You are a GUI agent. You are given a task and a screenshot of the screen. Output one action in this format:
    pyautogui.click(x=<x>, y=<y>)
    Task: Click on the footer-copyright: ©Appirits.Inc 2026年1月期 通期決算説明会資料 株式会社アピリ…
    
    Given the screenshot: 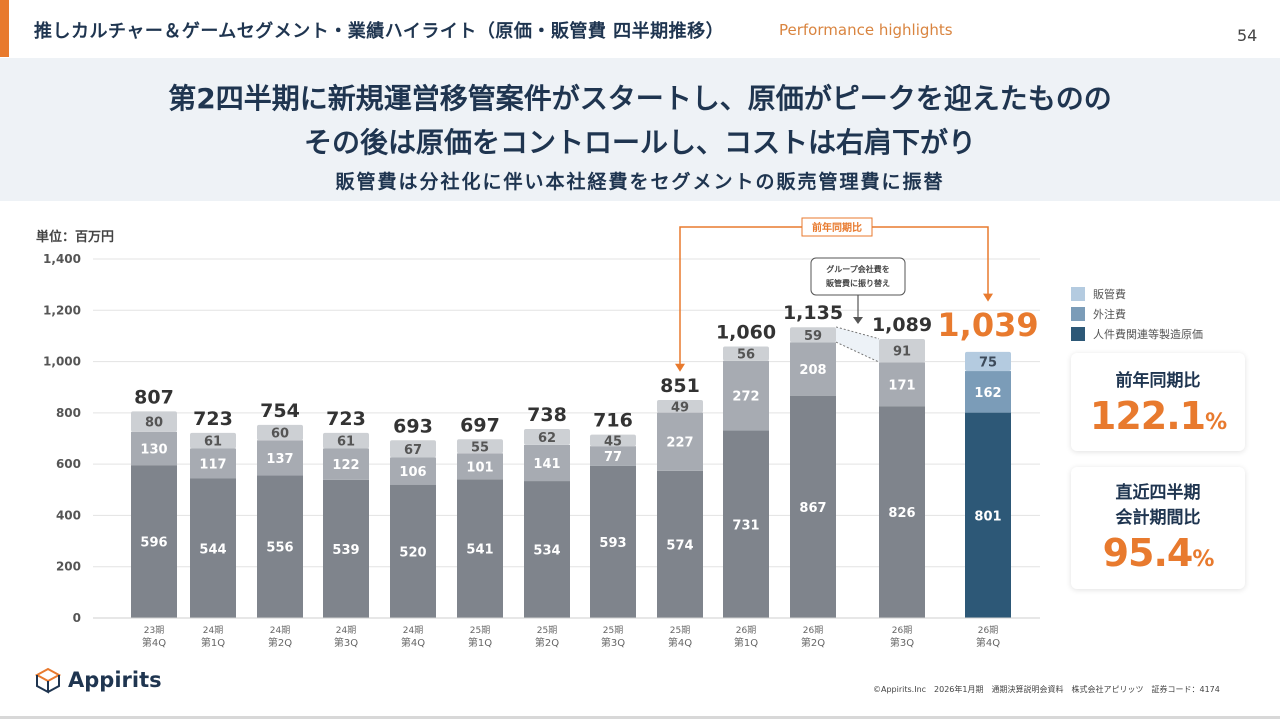 What is the action you would take?
    pyautogui.click(x=1046, y=689)
    